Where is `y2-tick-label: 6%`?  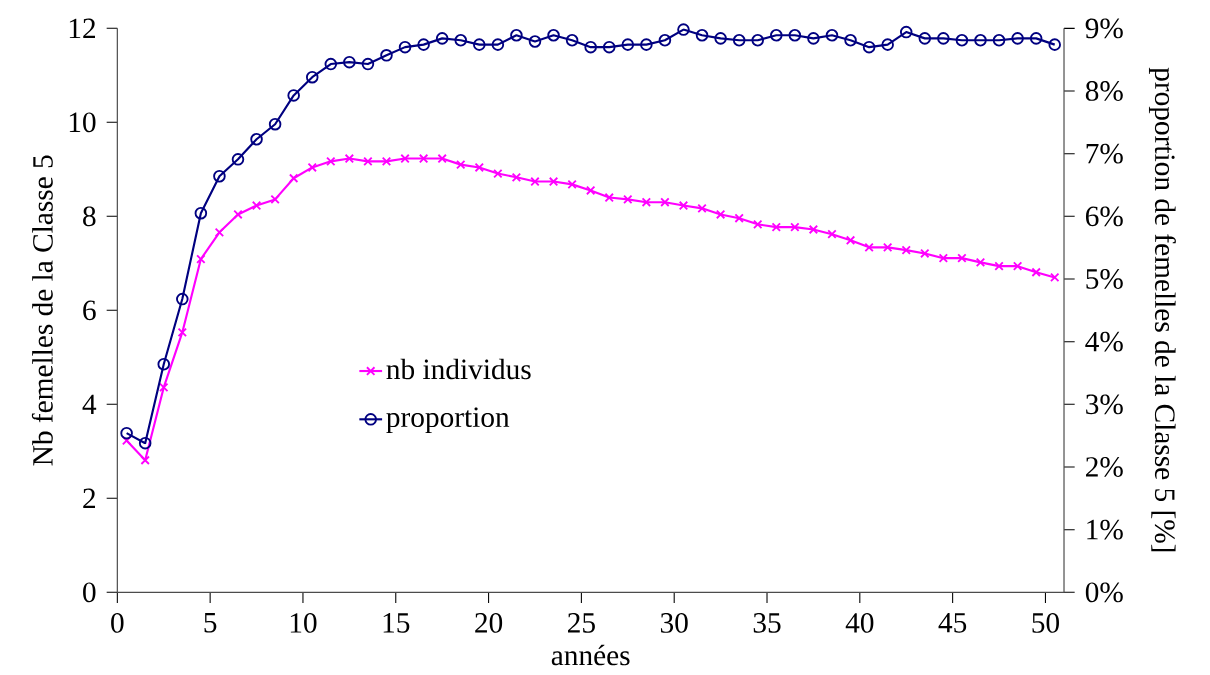
y2-tick-label: 6% is located at coordinates (1104, 216).